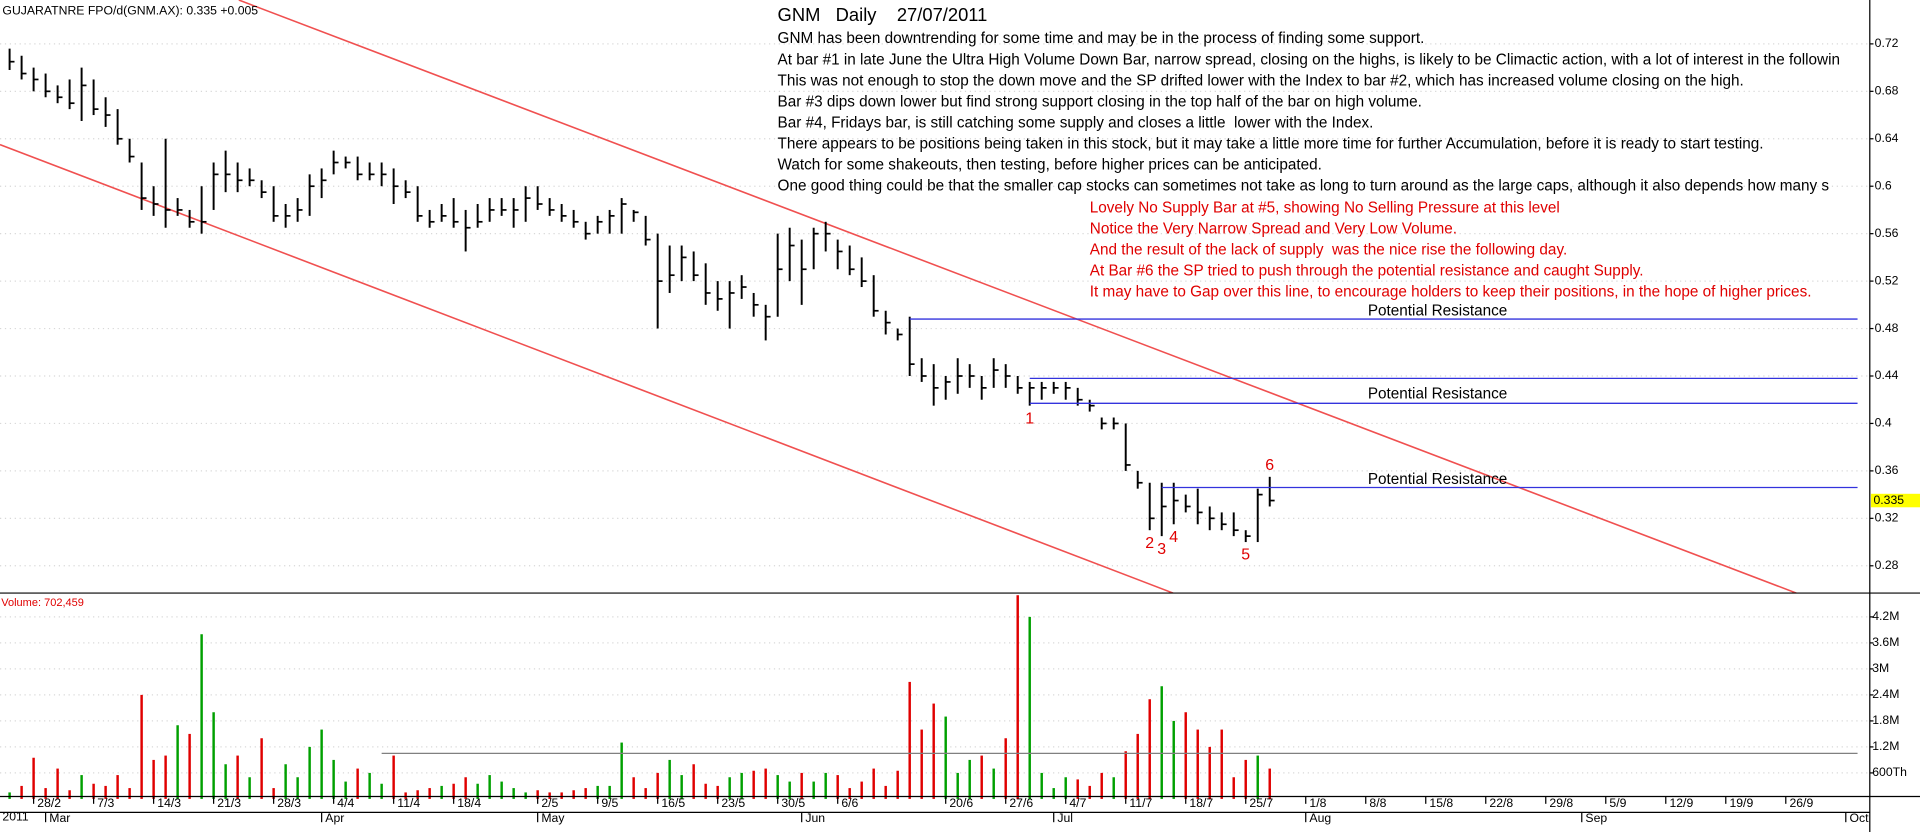  I want to click on y-tick-label: 0.44, so click(1887, 375).